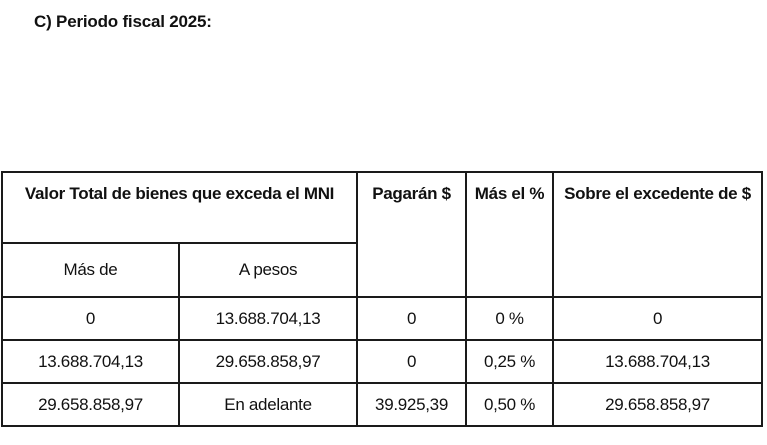 The image size is (767, 445). I want to click on header-total-value: Valor Total de bienes que exceda el MNI, so click(179, 207).